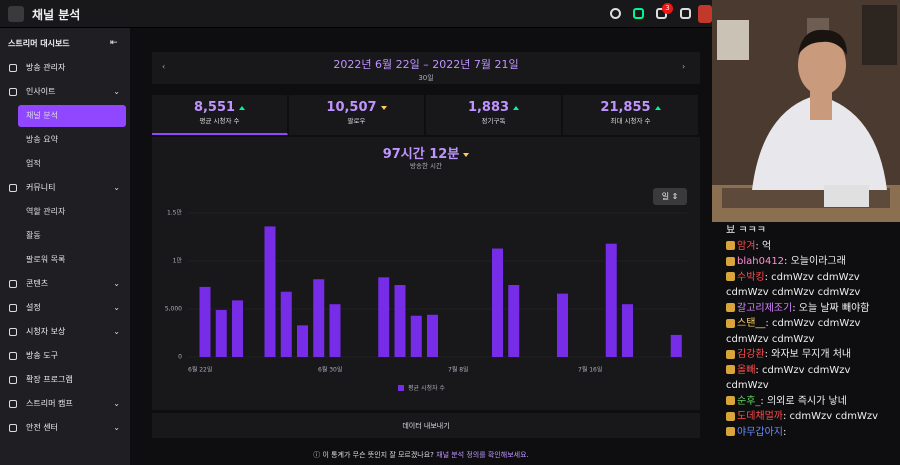  I want to click on chat-text: :, so click(785, 432).